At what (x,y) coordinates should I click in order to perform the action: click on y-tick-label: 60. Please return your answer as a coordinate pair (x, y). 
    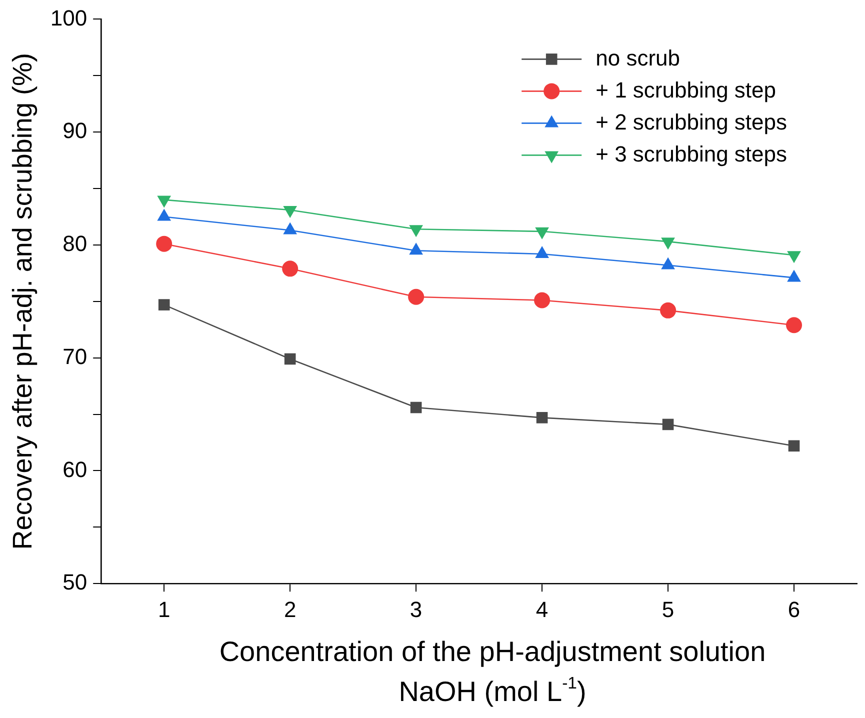
    Looking at the image, I should click on (75, 469).